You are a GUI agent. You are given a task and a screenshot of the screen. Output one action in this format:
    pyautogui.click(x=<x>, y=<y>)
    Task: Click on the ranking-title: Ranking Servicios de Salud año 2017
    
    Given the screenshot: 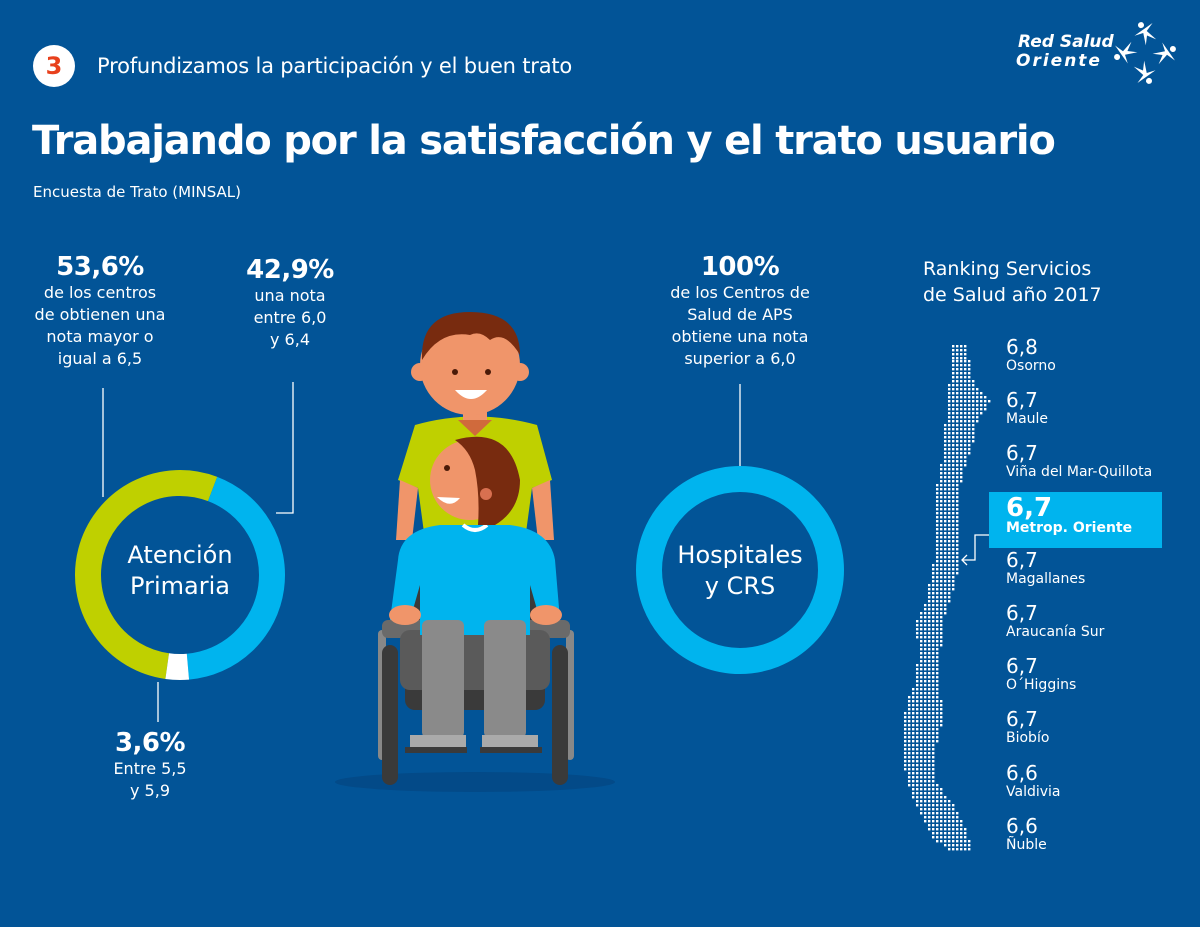 What is the action you would take?
    pyautogui.click(x=1012, y=282)
    